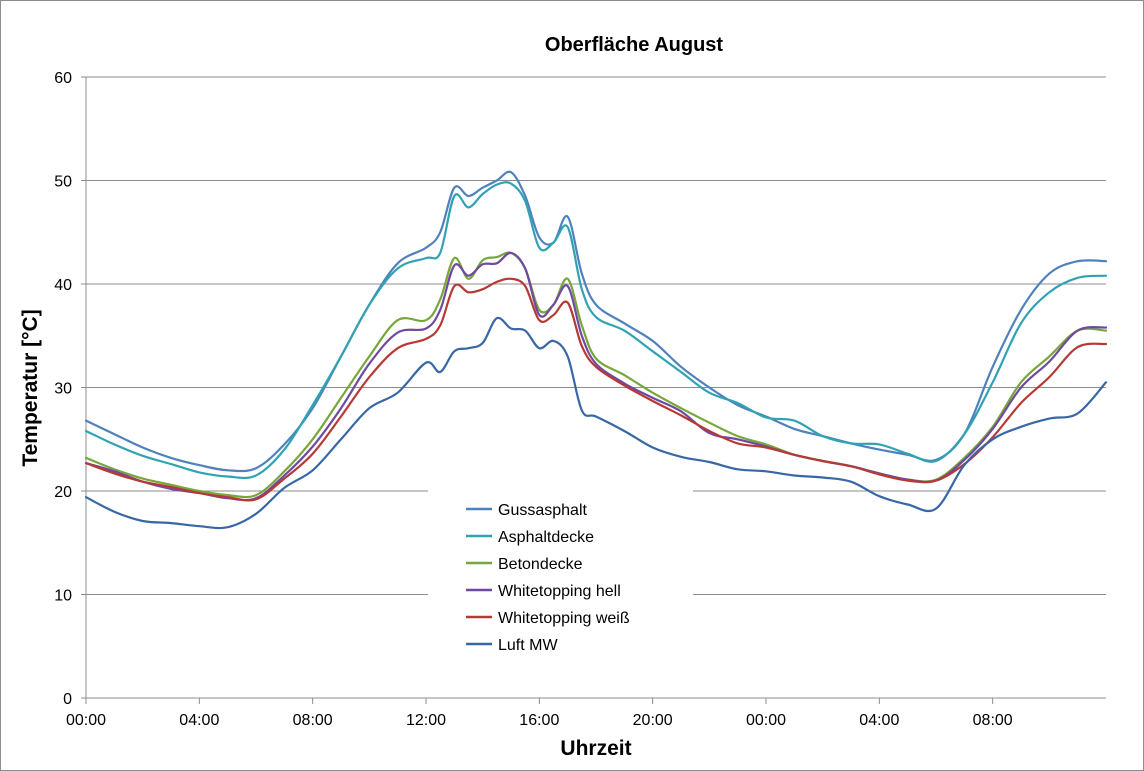 Image resolution: width=1144 pixels, height=771 pixels. I want to click on y-tick-label: 10, so click(63, 596).